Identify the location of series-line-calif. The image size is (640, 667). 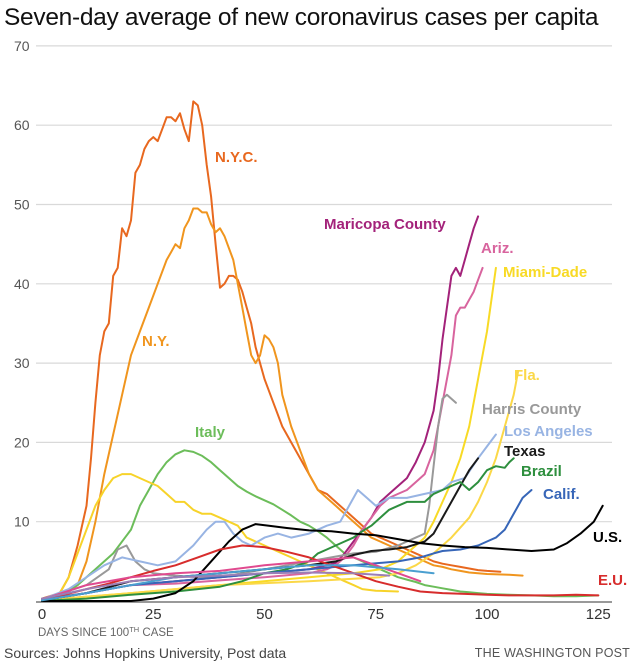
(287, 545).